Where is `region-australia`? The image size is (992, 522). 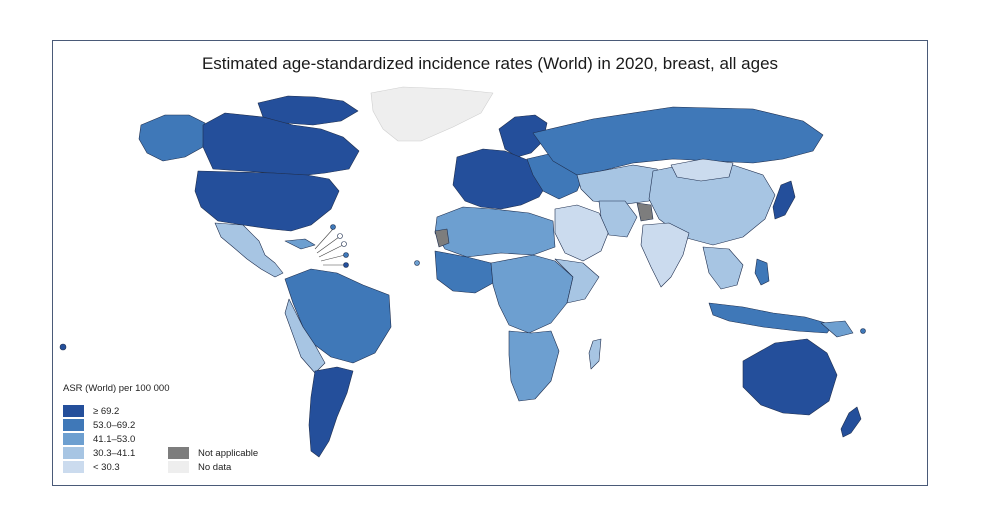 region-australia is located at coordinates (790, 377).